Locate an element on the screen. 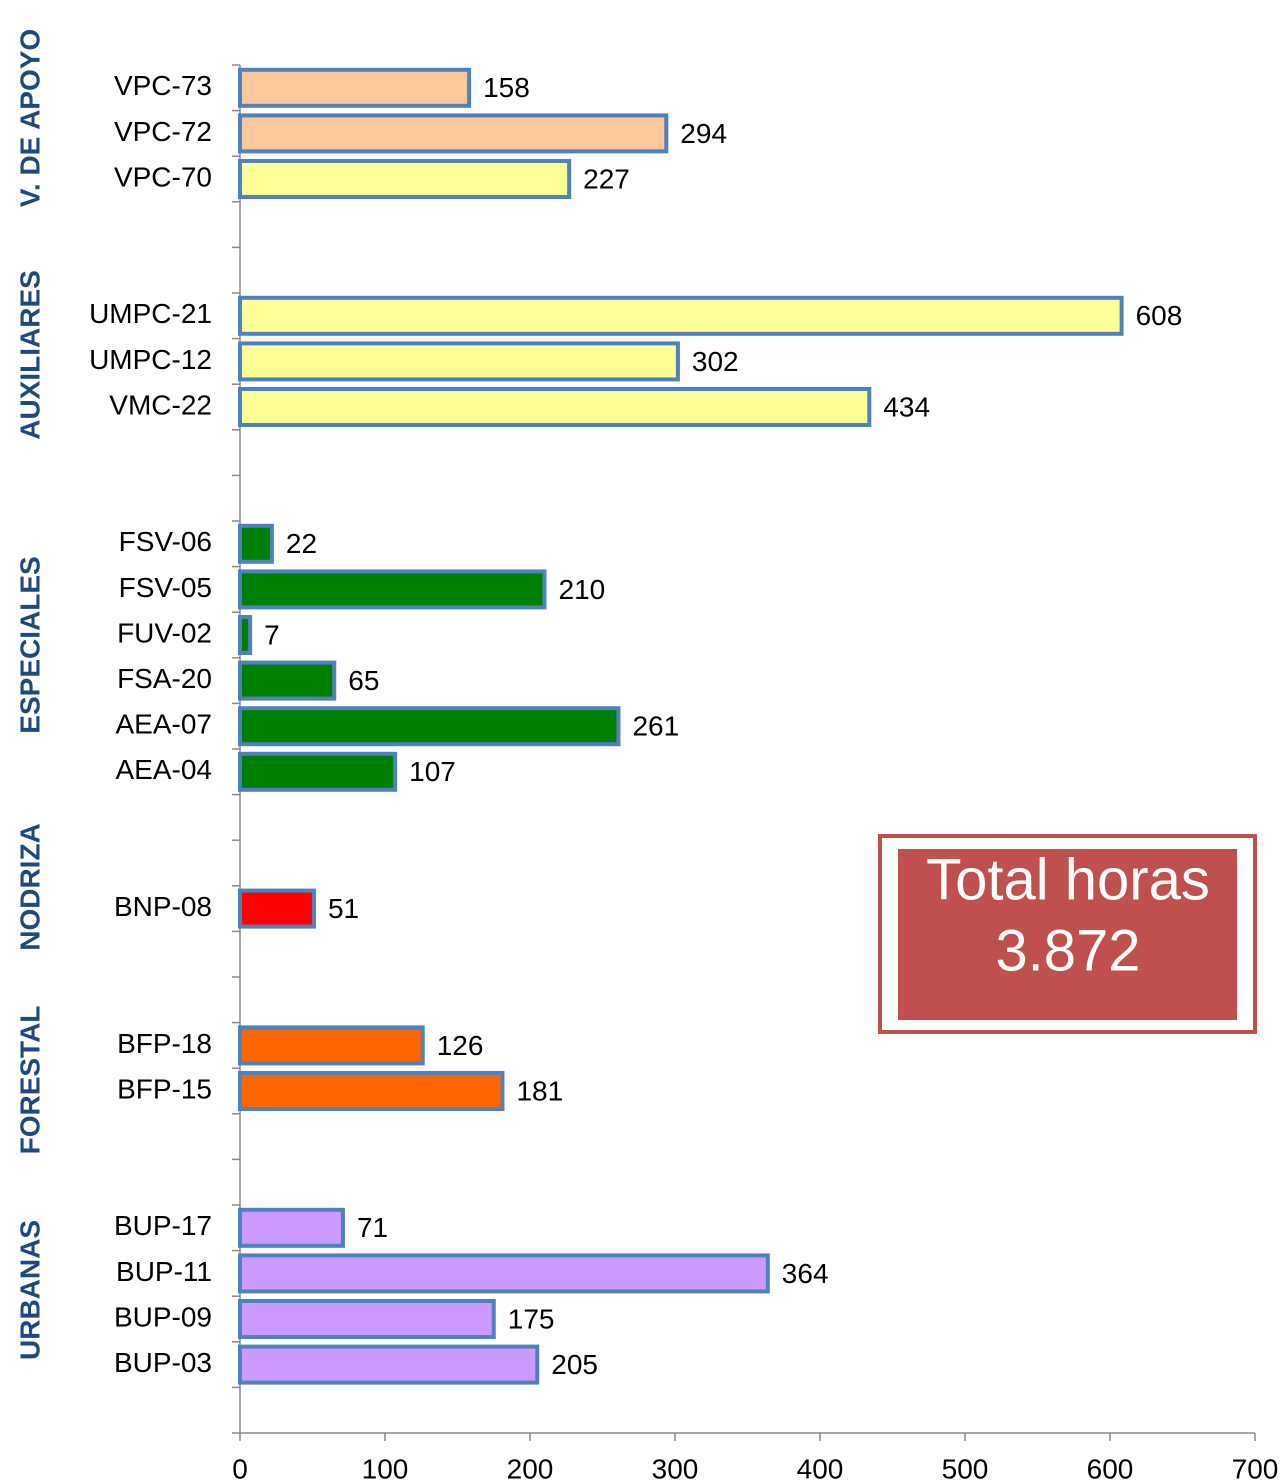  group-label: AUXILIARES is located at coordinates (29, 355).